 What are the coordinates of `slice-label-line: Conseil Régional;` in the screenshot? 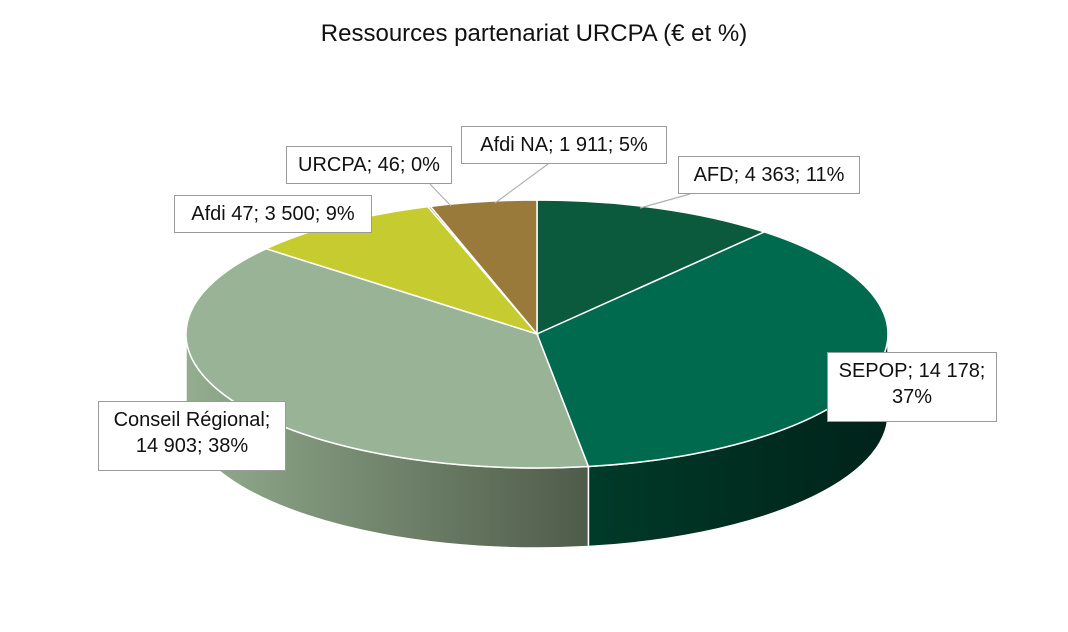 It's located at (192, 420).